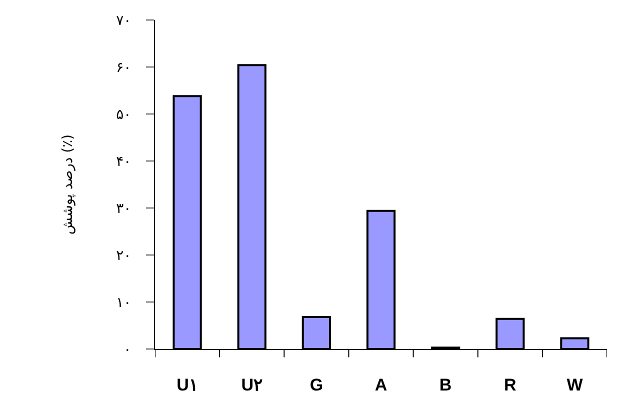 The width and height of the screenshot is (619, 407). I want to click on y-tick-label: ۵۰, so click(124, 114).